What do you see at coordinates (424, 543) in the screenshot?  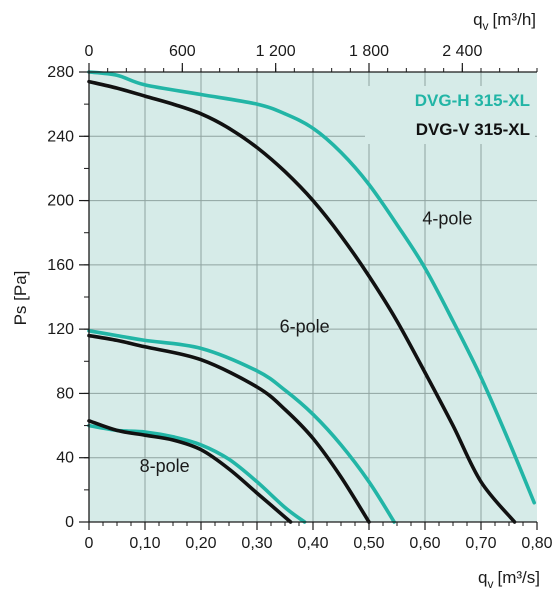 I see `x-tick-label: 0,60` at bounding box center [424, 543].